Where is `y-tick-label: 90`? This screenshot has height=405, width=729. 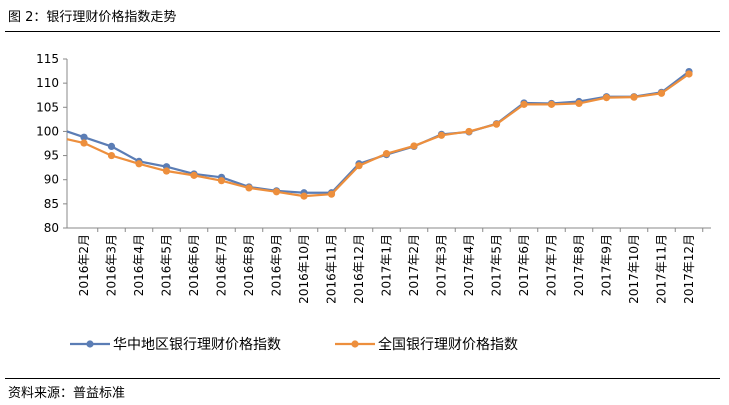
y-tick-label: 90 is located at coordinates (51, 180).